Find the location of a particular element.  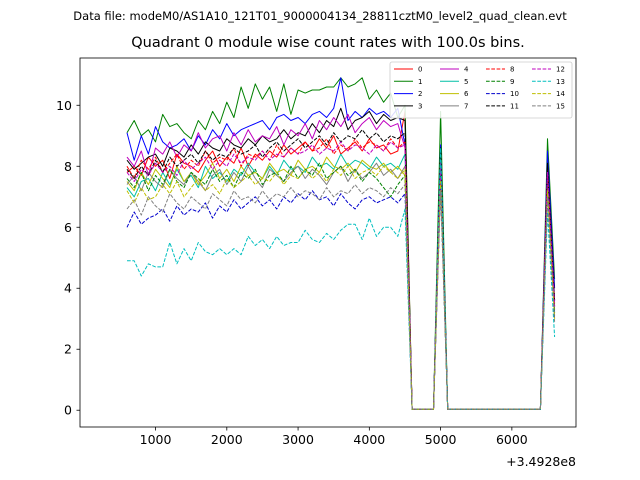

legend-label-6: 6 is located at coordinates (466, 94).